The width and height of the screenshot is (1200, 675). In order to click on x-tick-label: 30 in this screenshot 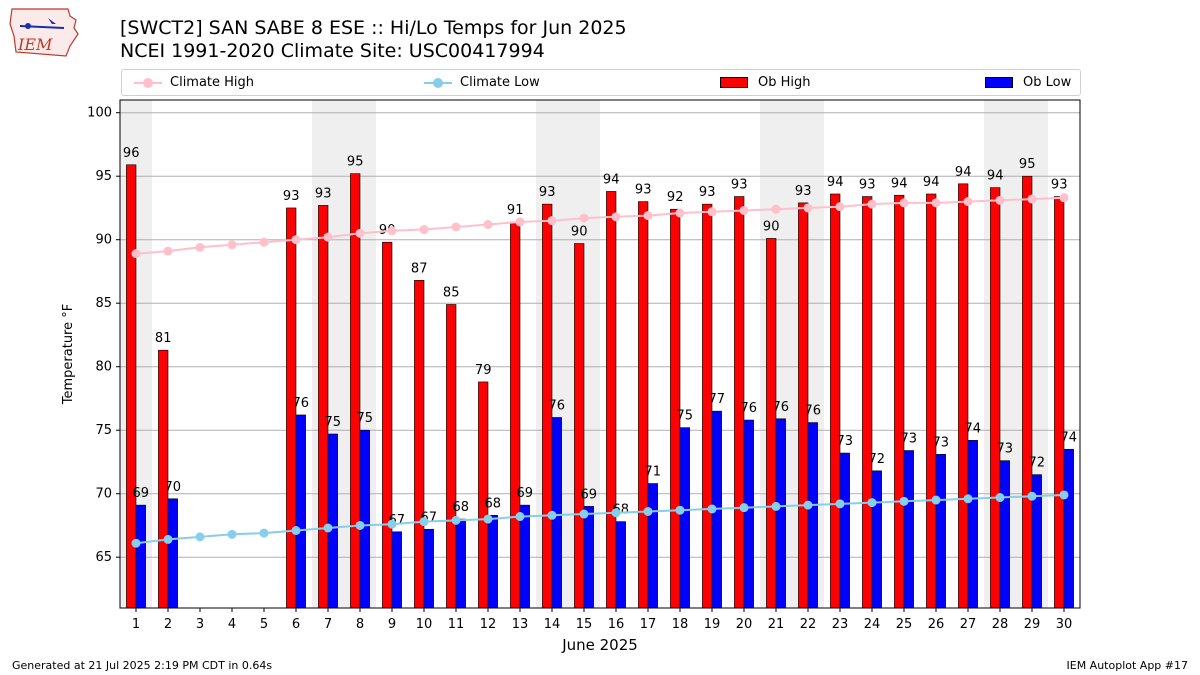, I will do `click(1064, 624)`.